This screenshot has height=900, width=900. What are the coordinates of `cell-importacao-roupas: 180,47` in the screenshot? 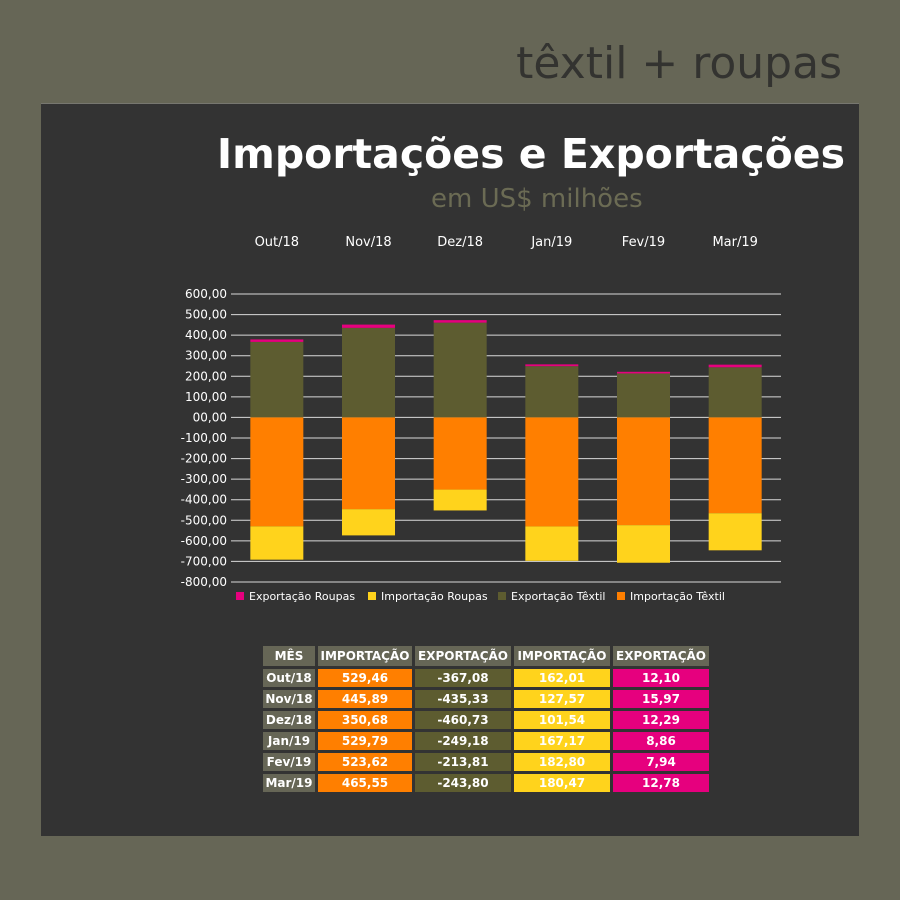 It's located at (562, 783).